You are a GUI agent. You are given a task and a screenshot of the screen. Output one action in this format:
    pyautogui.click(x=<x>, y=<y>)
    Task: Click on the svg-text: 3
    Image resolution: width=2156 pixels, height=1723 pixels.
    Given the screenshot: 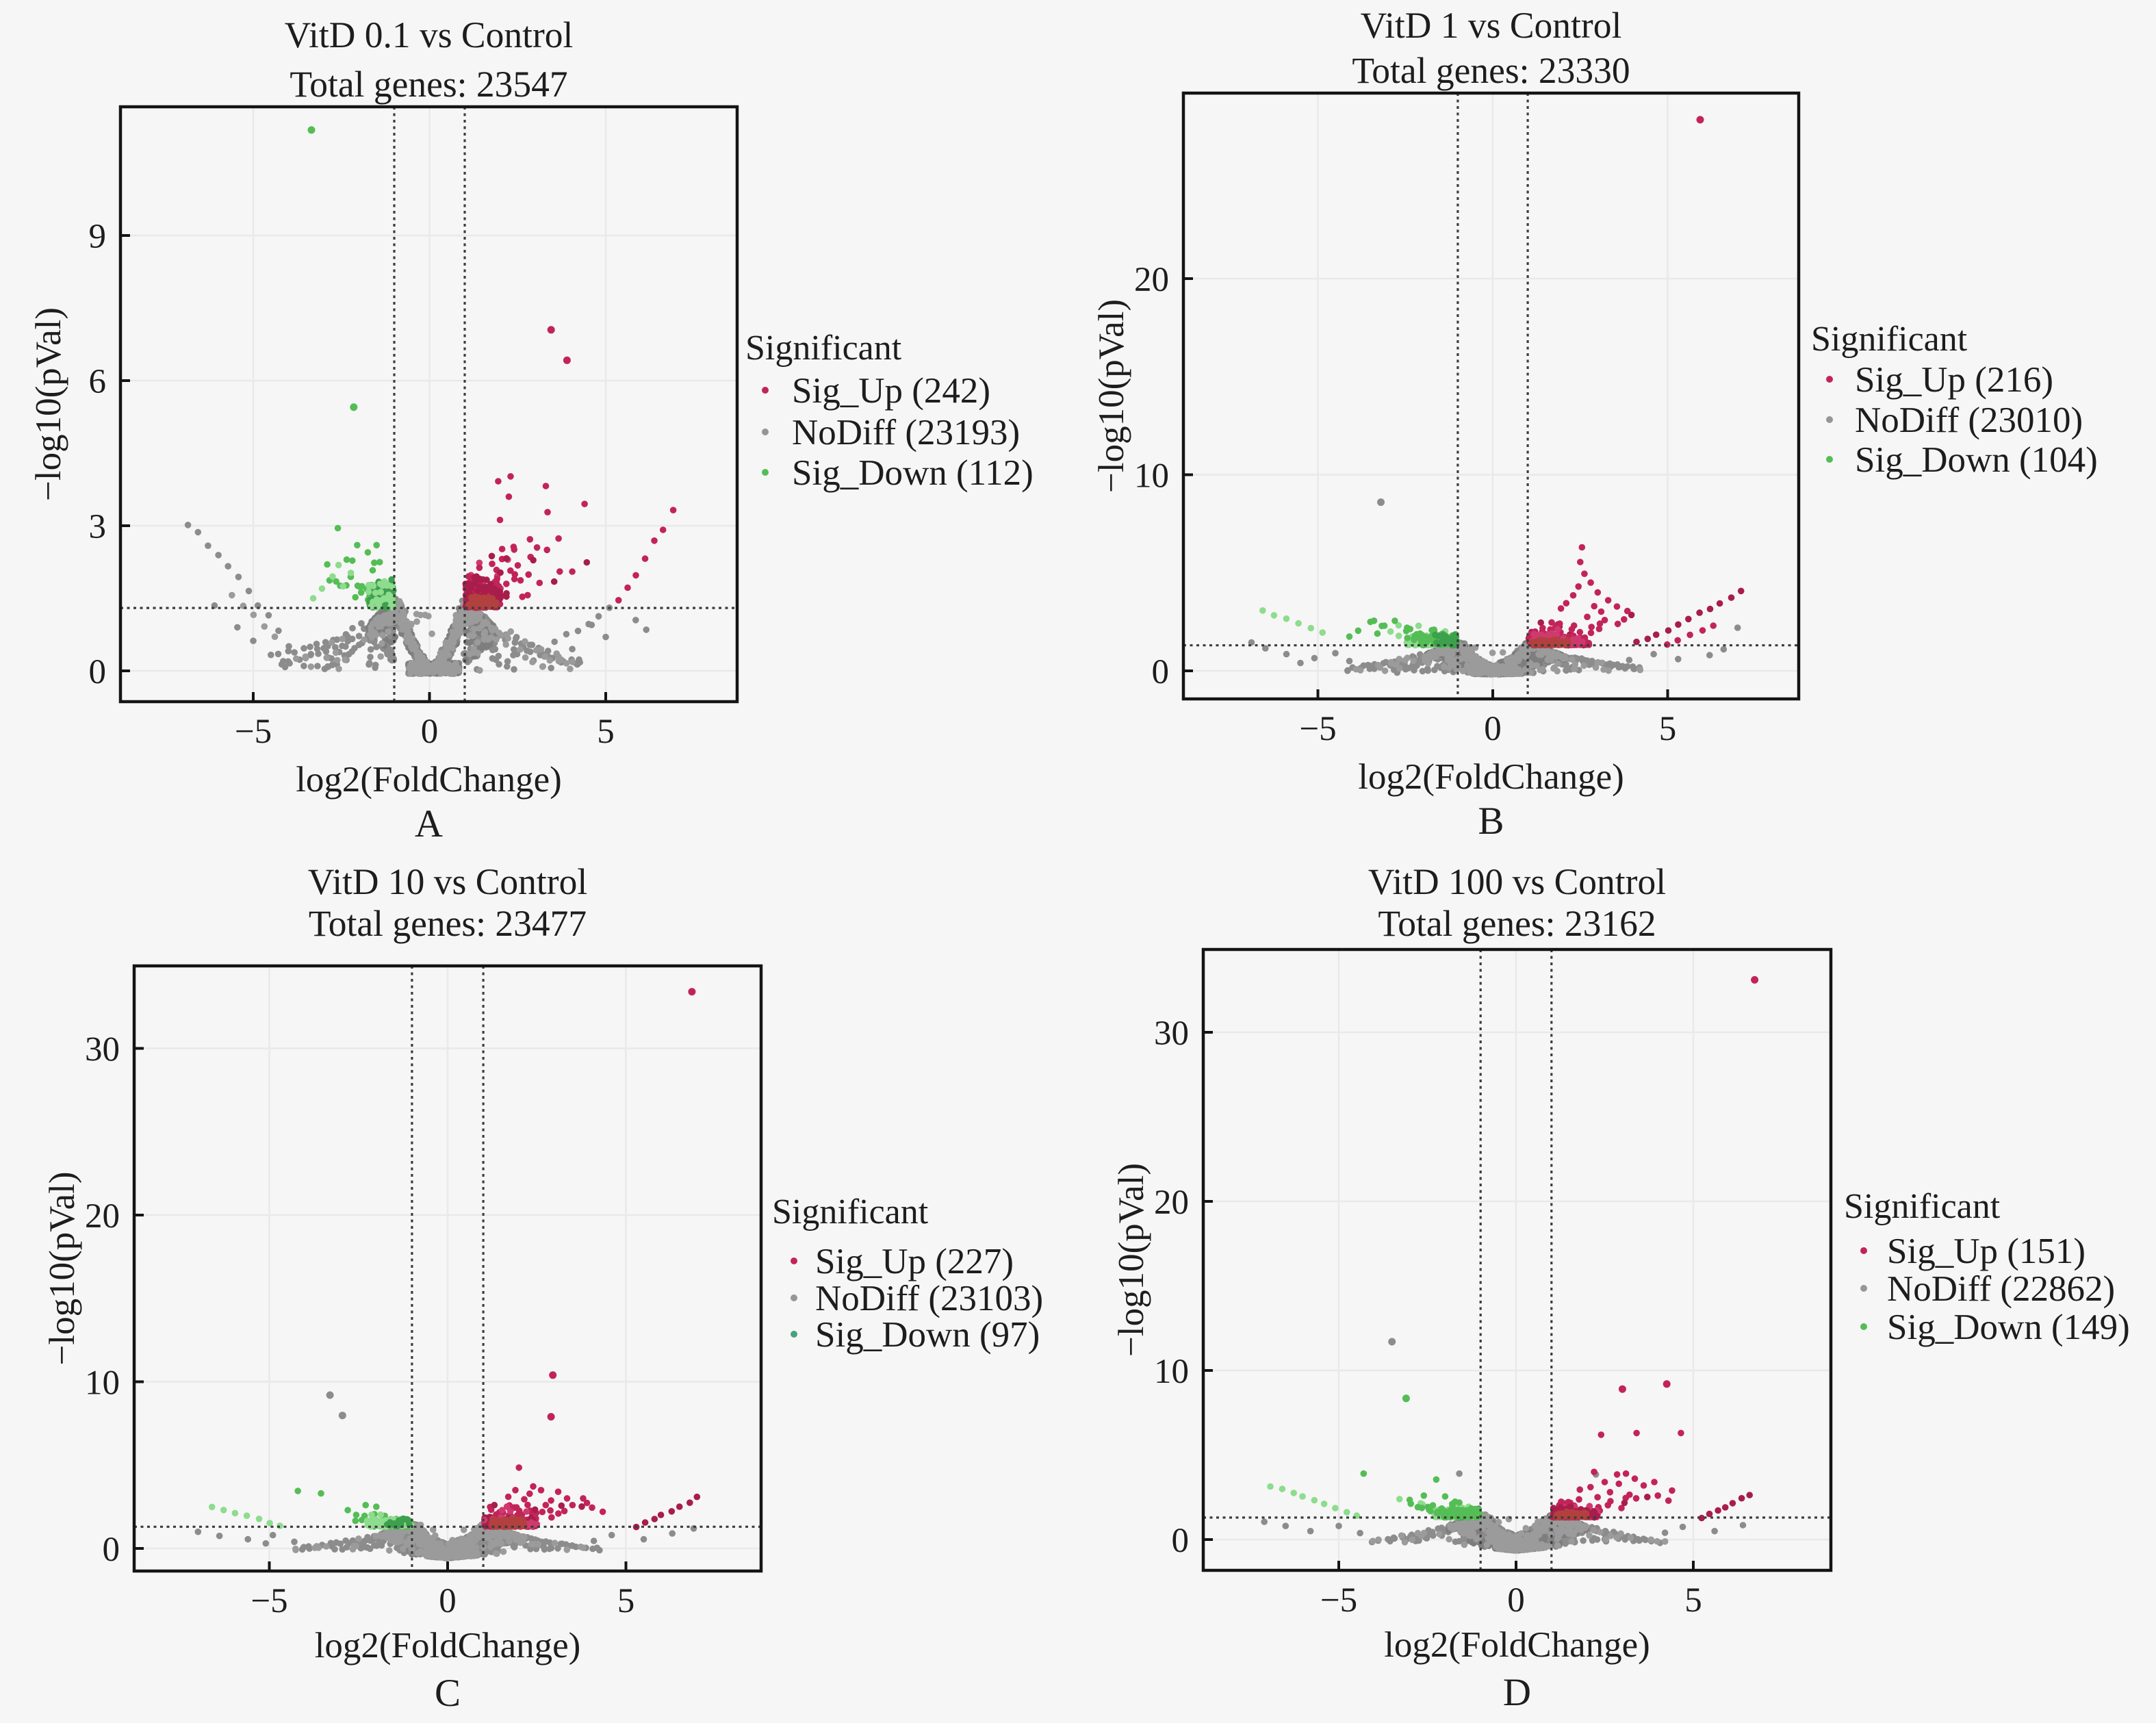 What is the action you would take?
    pyautogui.click(x=98, y=527)
    